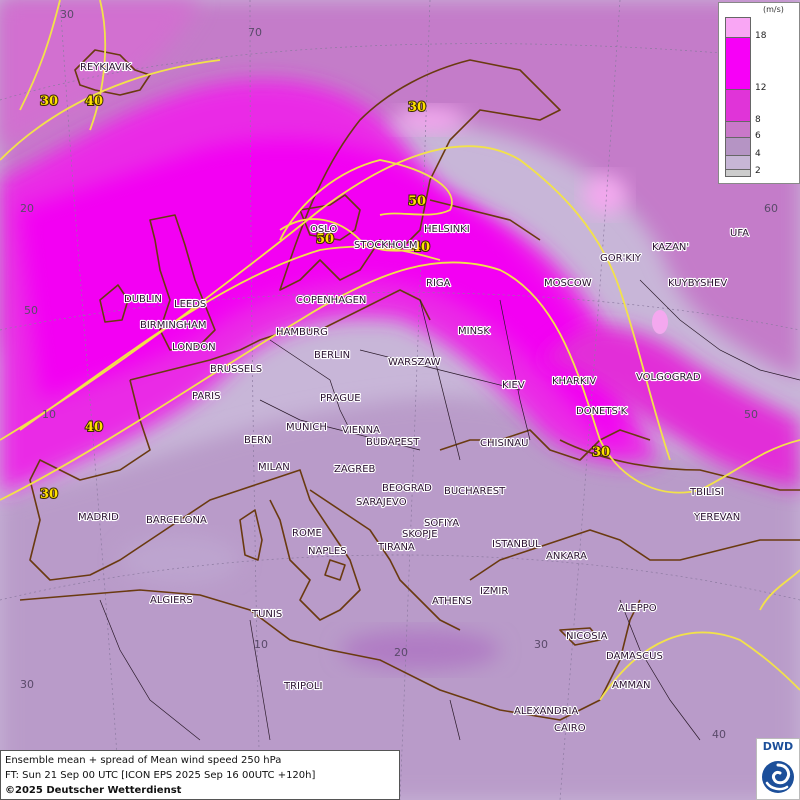 The height and width of the screenshot is (800, 800). I want to click on city-label: TBILISI, so click(706, 492).